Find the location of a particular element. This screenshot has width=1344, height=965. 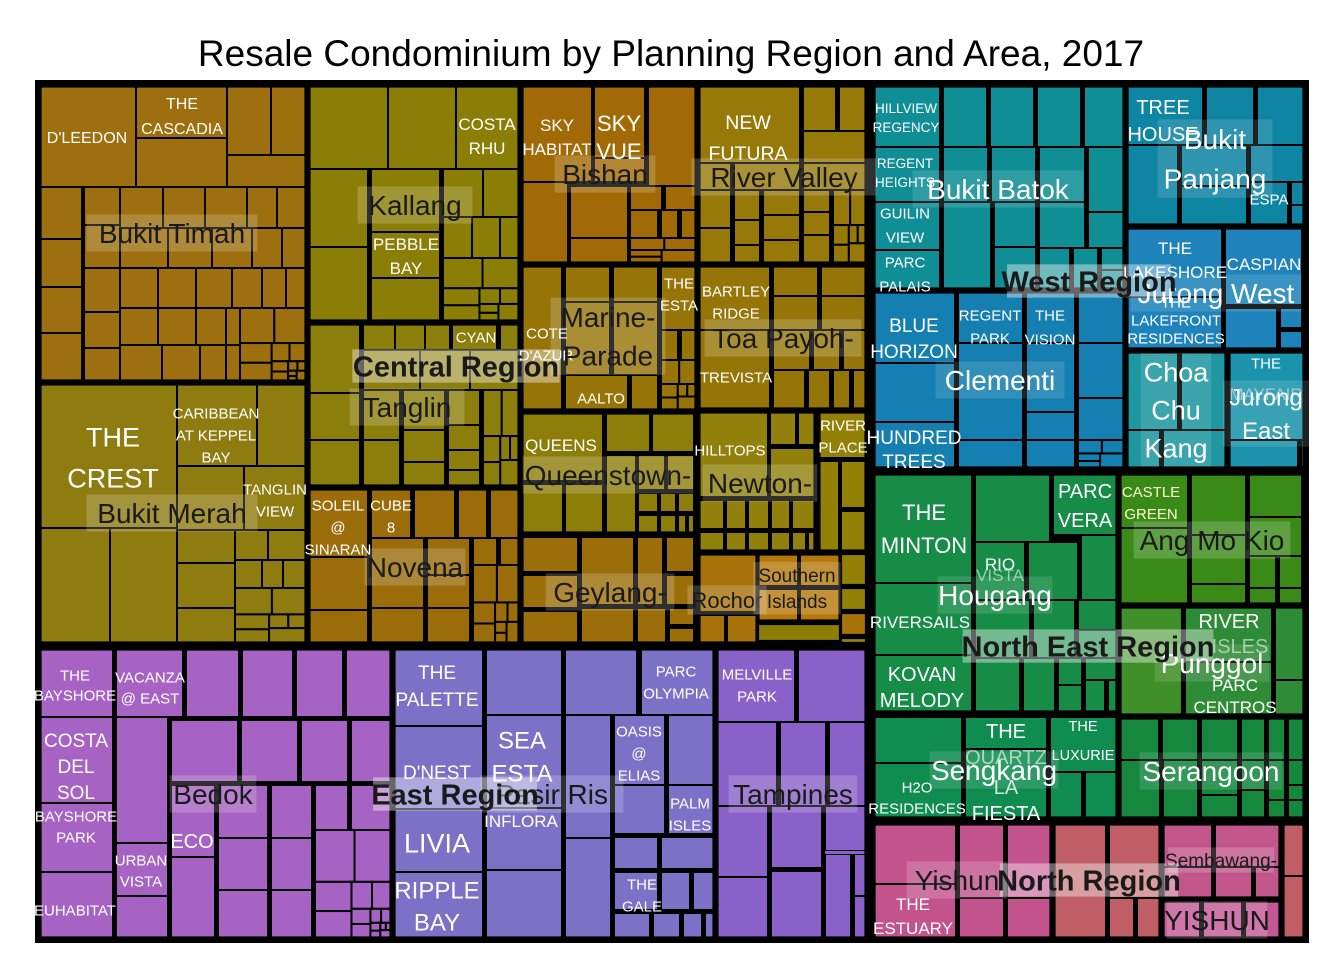

svg-text: Sembawang- is located at coordinates (1221, 861).